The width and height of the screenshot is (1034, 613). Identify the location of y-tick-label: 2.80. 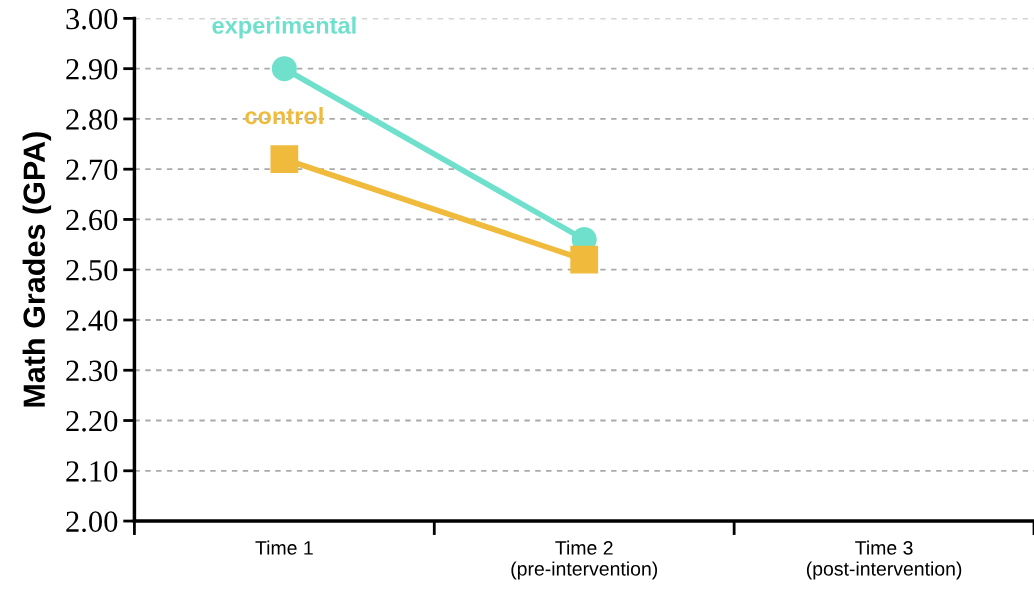
(92, 119).